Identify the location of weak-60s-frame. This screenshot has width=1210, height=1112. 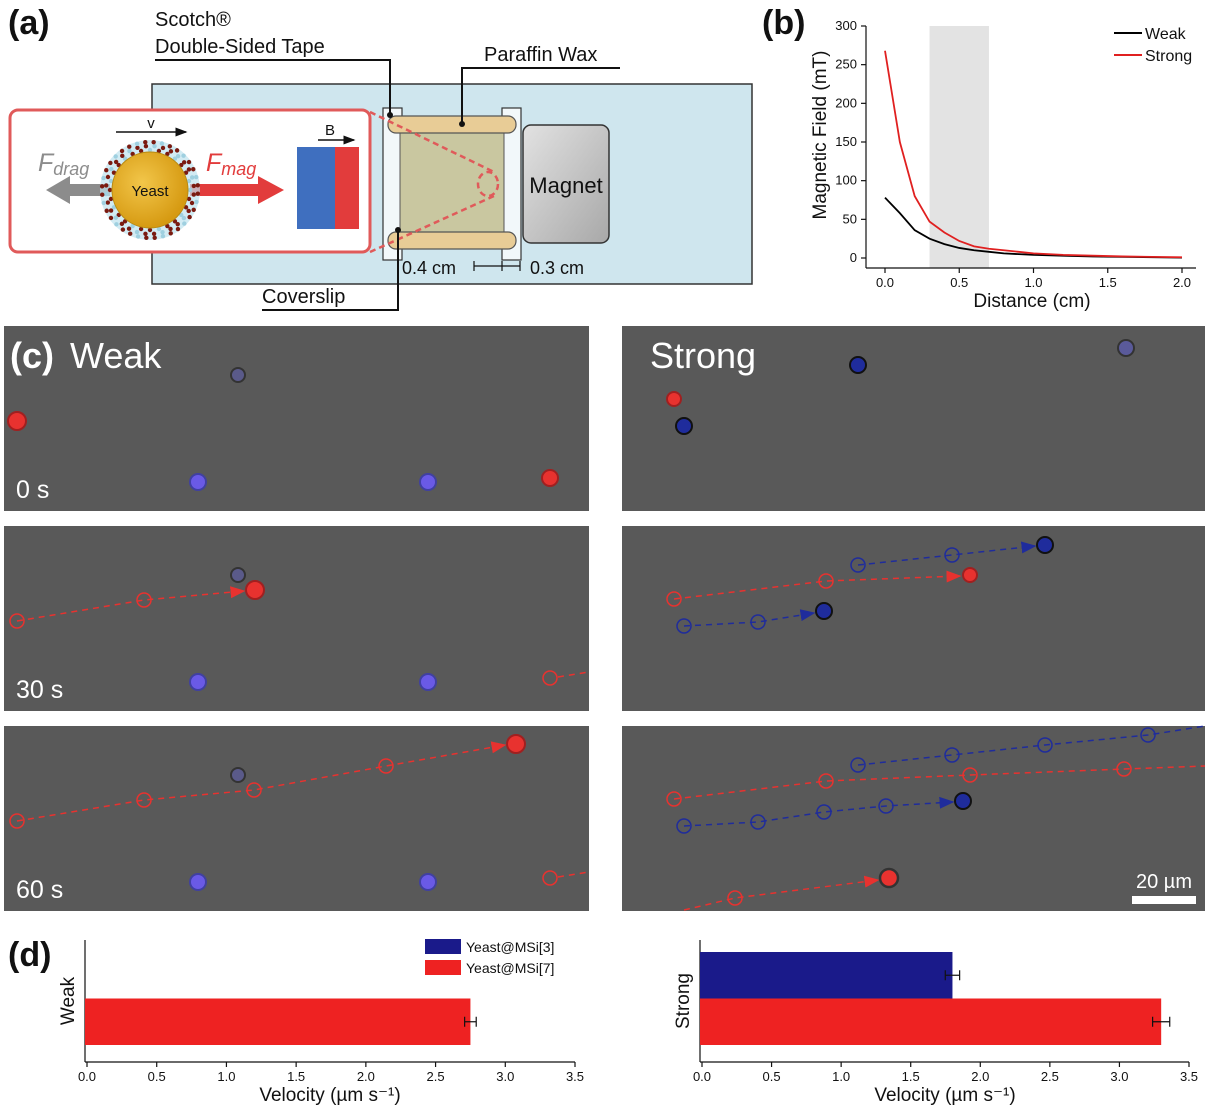
(296, 818).